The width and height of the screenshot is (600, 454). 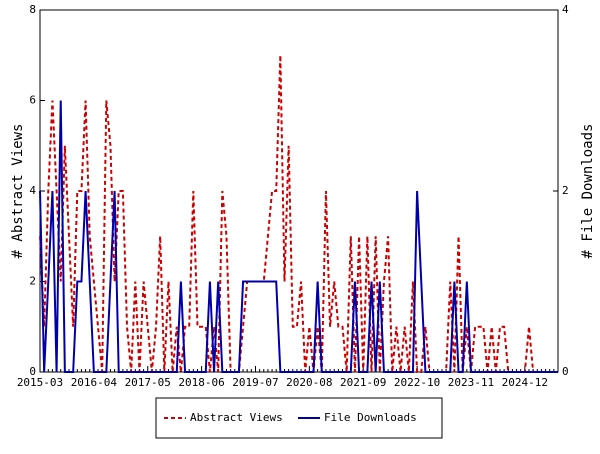 I want to click on x-tick-label: 2015-03, so click(x=40, y=382).